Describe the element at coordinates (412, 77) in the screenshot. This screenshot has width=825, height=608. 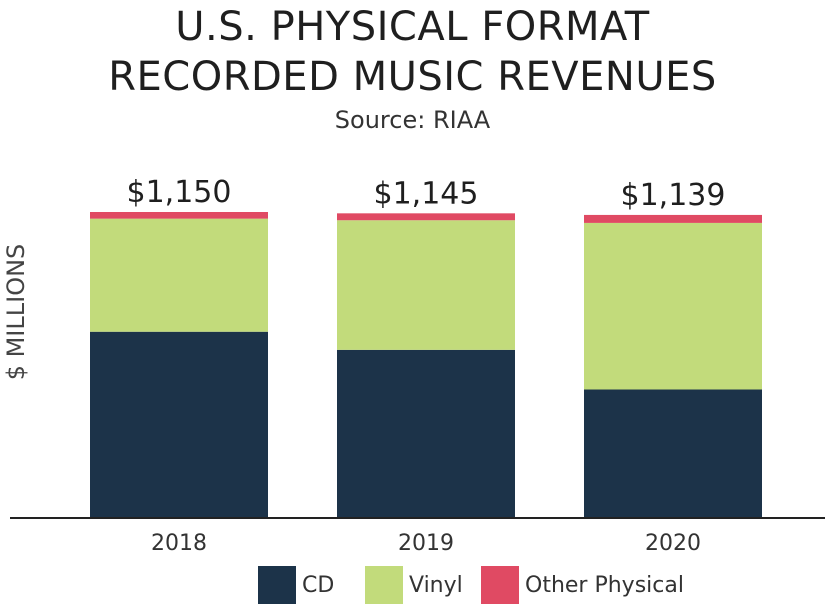
I see `chart-title-line-2: RECORDED MUSIC REVENUES` at that location.